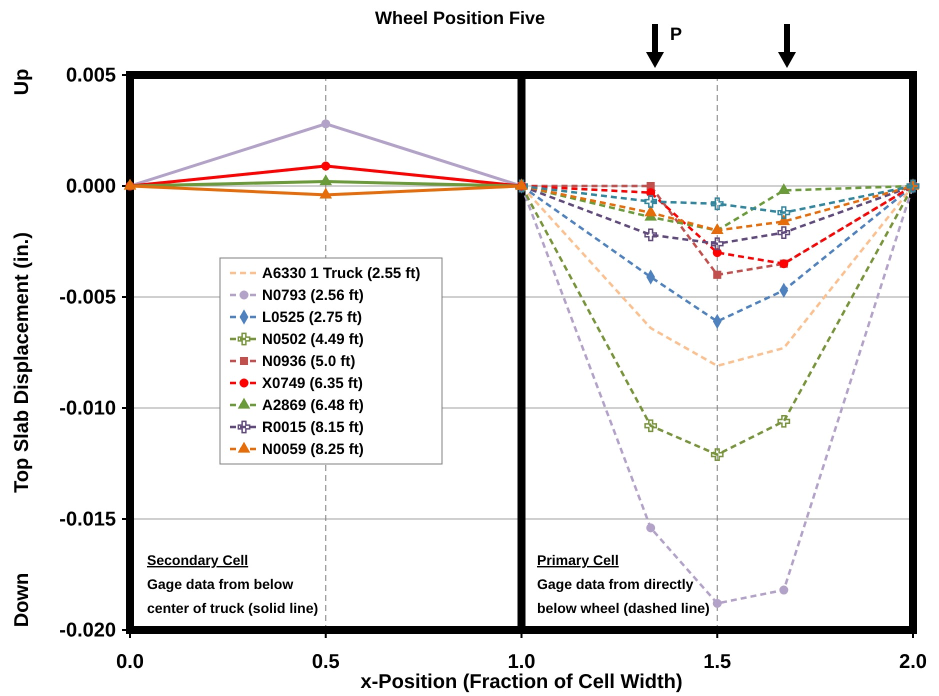 The width and height of the screenshot is (939, 696). What do you see at coordinates (220, 584) in the screenshot?
I see `annotation: Gage data from below` at bounding box center [220, 584].